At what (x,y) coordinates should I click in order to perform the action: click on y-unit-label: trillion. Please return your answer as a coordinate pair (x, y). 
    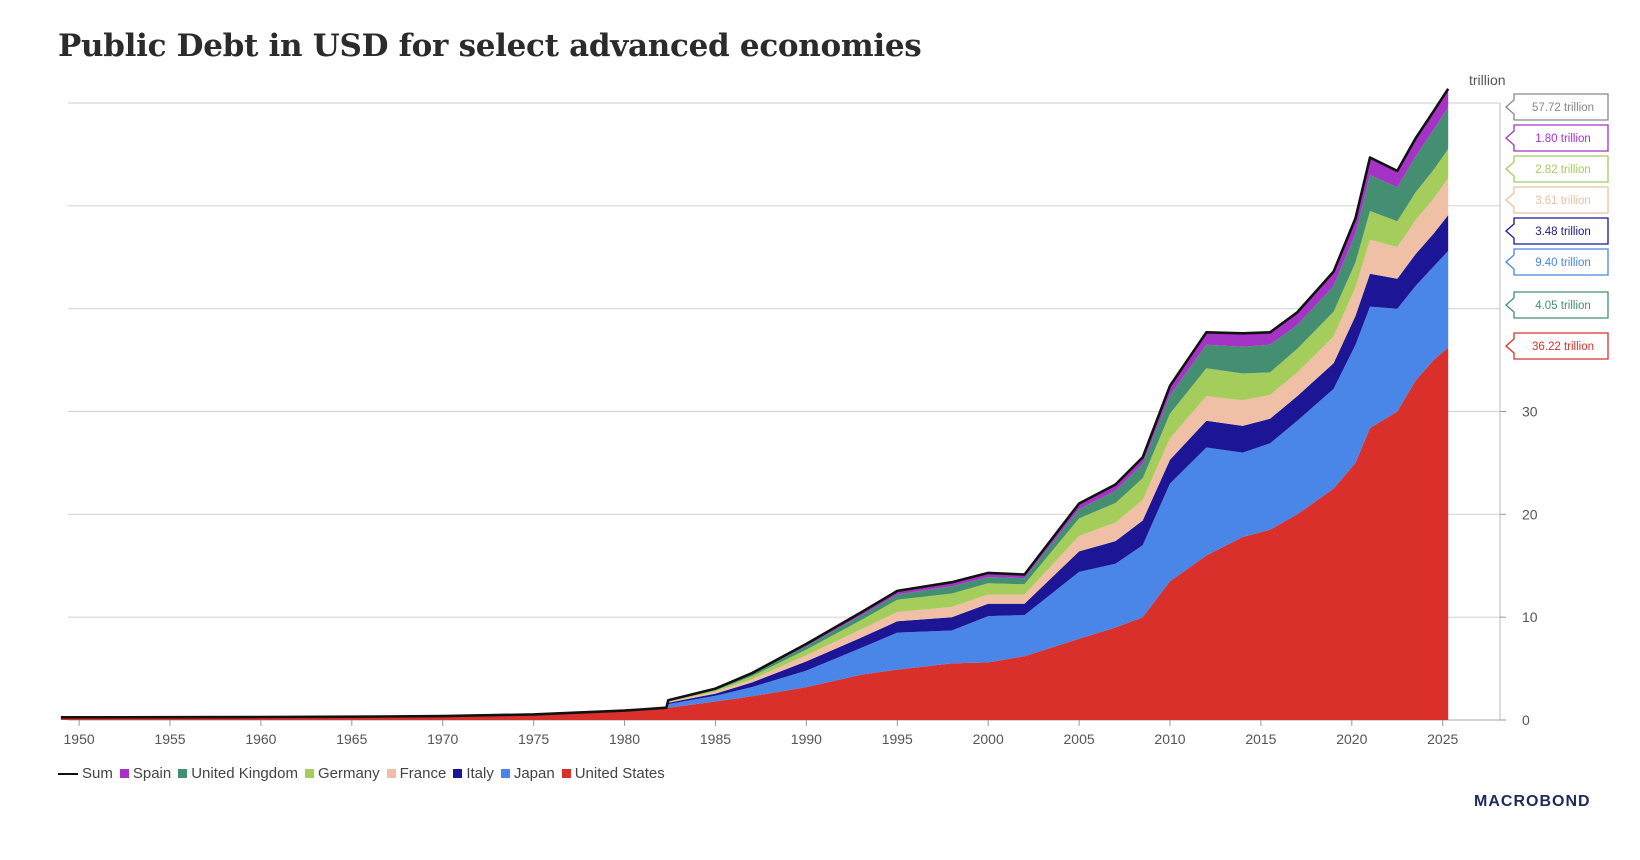
    Looking at the image, I should click on (1487, 80).